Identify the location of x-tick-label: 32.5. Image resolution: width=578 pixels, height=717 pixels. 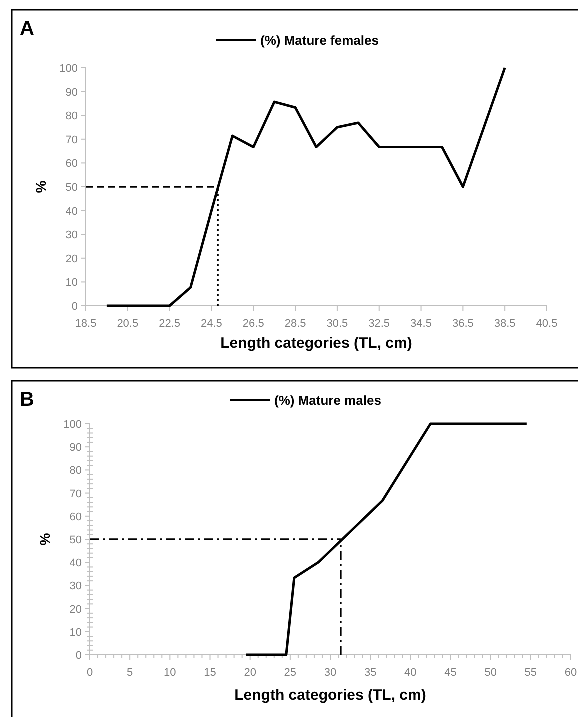
(379, 324).